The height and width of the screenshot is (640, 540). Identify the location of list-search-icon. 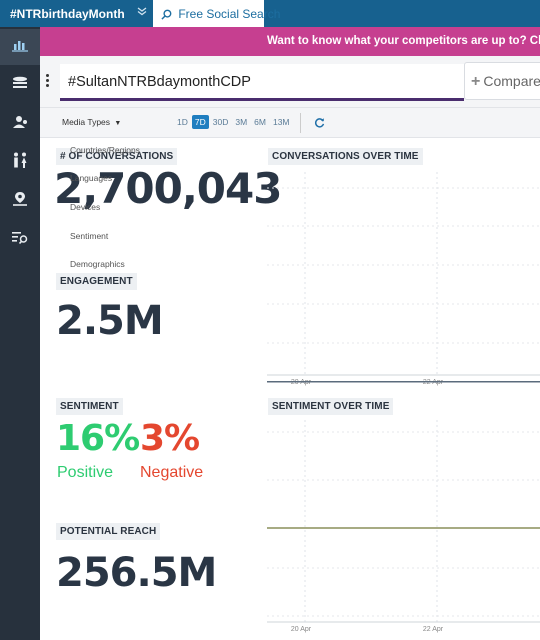
(20, 240).